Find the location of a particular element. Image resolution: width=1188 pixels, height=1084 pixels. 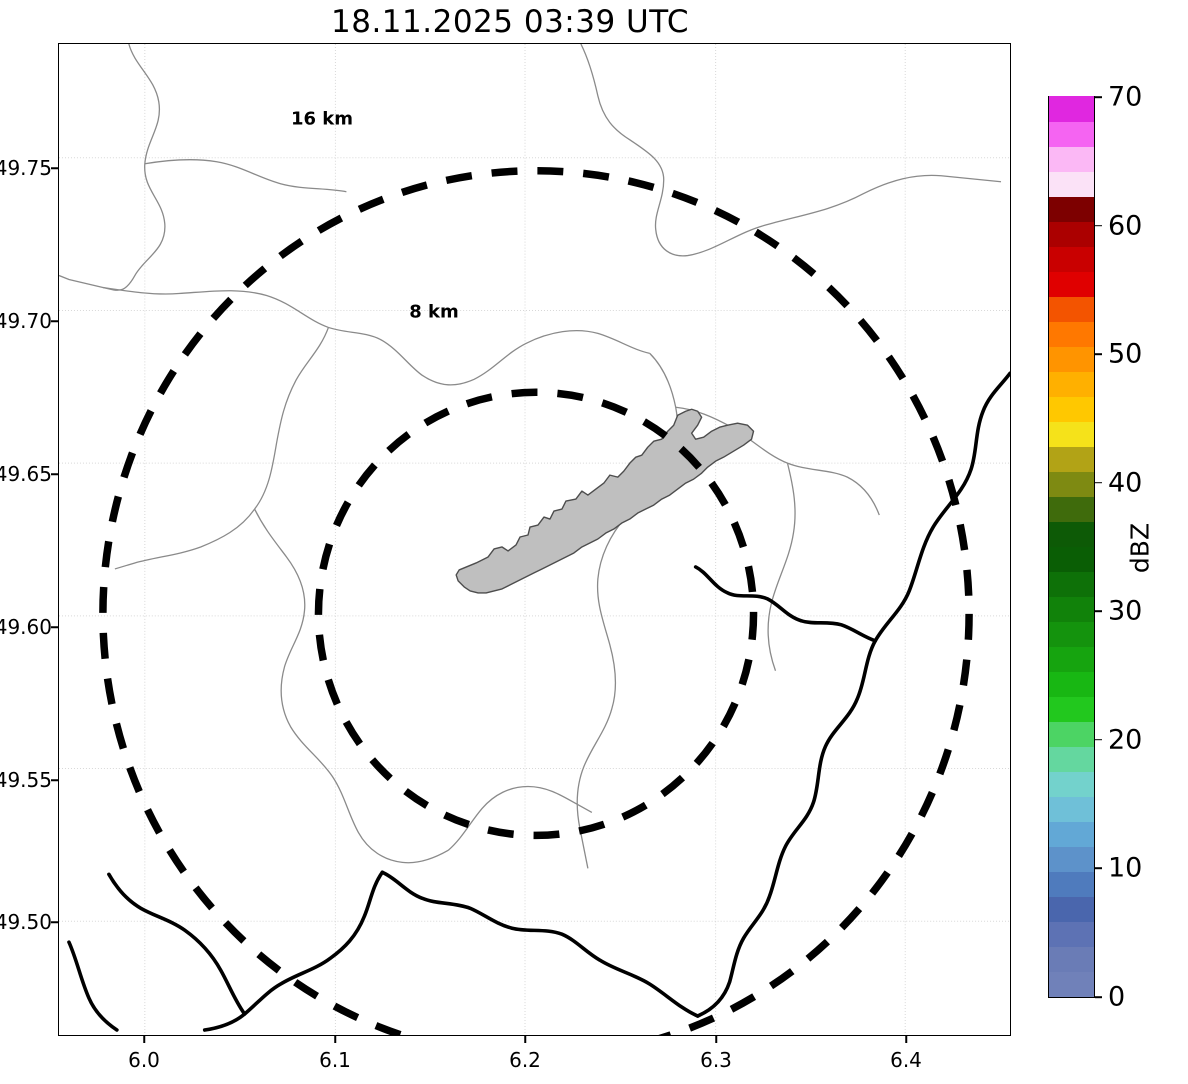

y-tick-mark-49.55 is located at coordinates (54, 780).